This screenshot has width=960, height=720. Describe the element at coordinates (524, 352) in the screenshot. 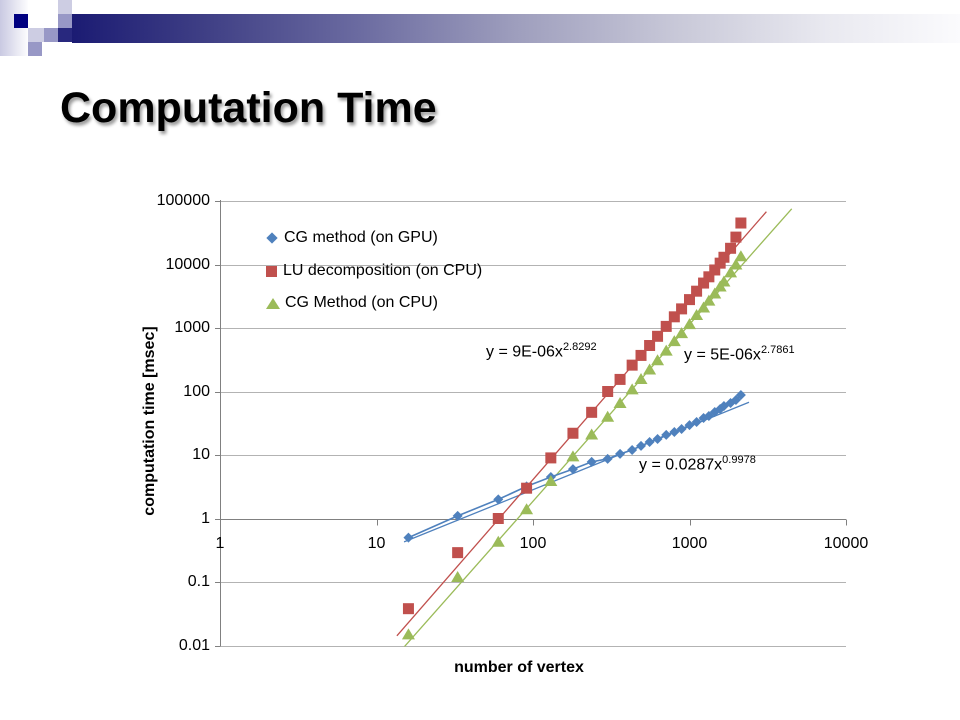

I see `equation-base: y = 9E-06x` at that location.